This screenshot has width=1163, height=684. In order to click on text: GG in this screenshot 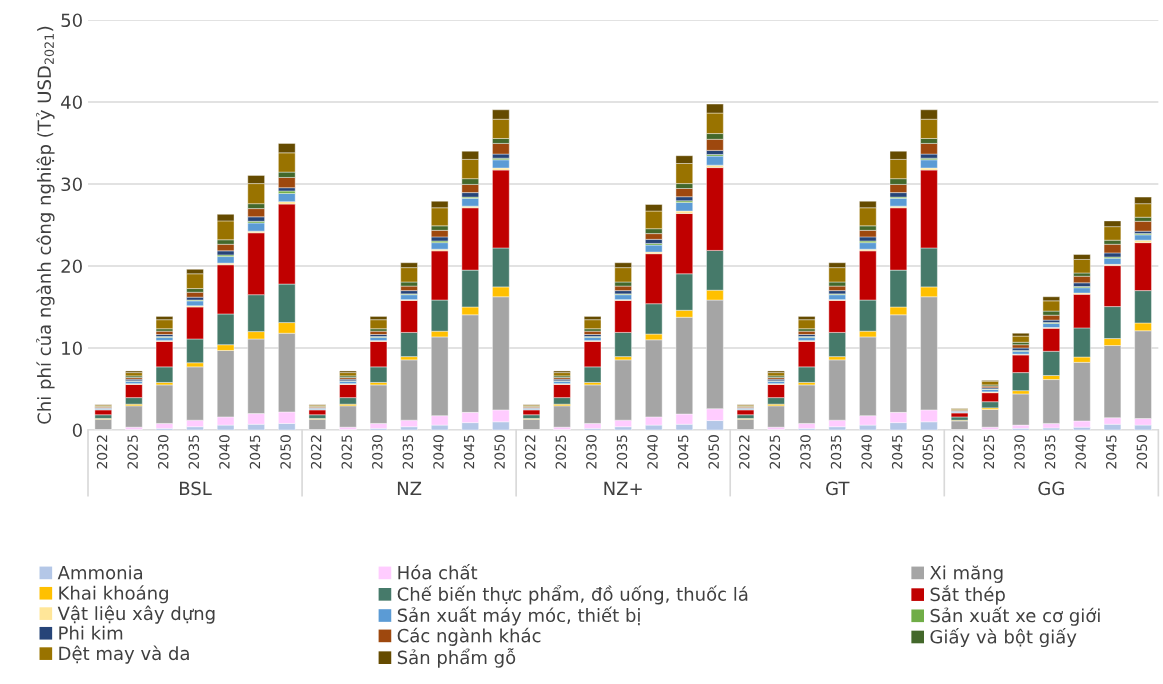, I will do `click(1051, 488)`.